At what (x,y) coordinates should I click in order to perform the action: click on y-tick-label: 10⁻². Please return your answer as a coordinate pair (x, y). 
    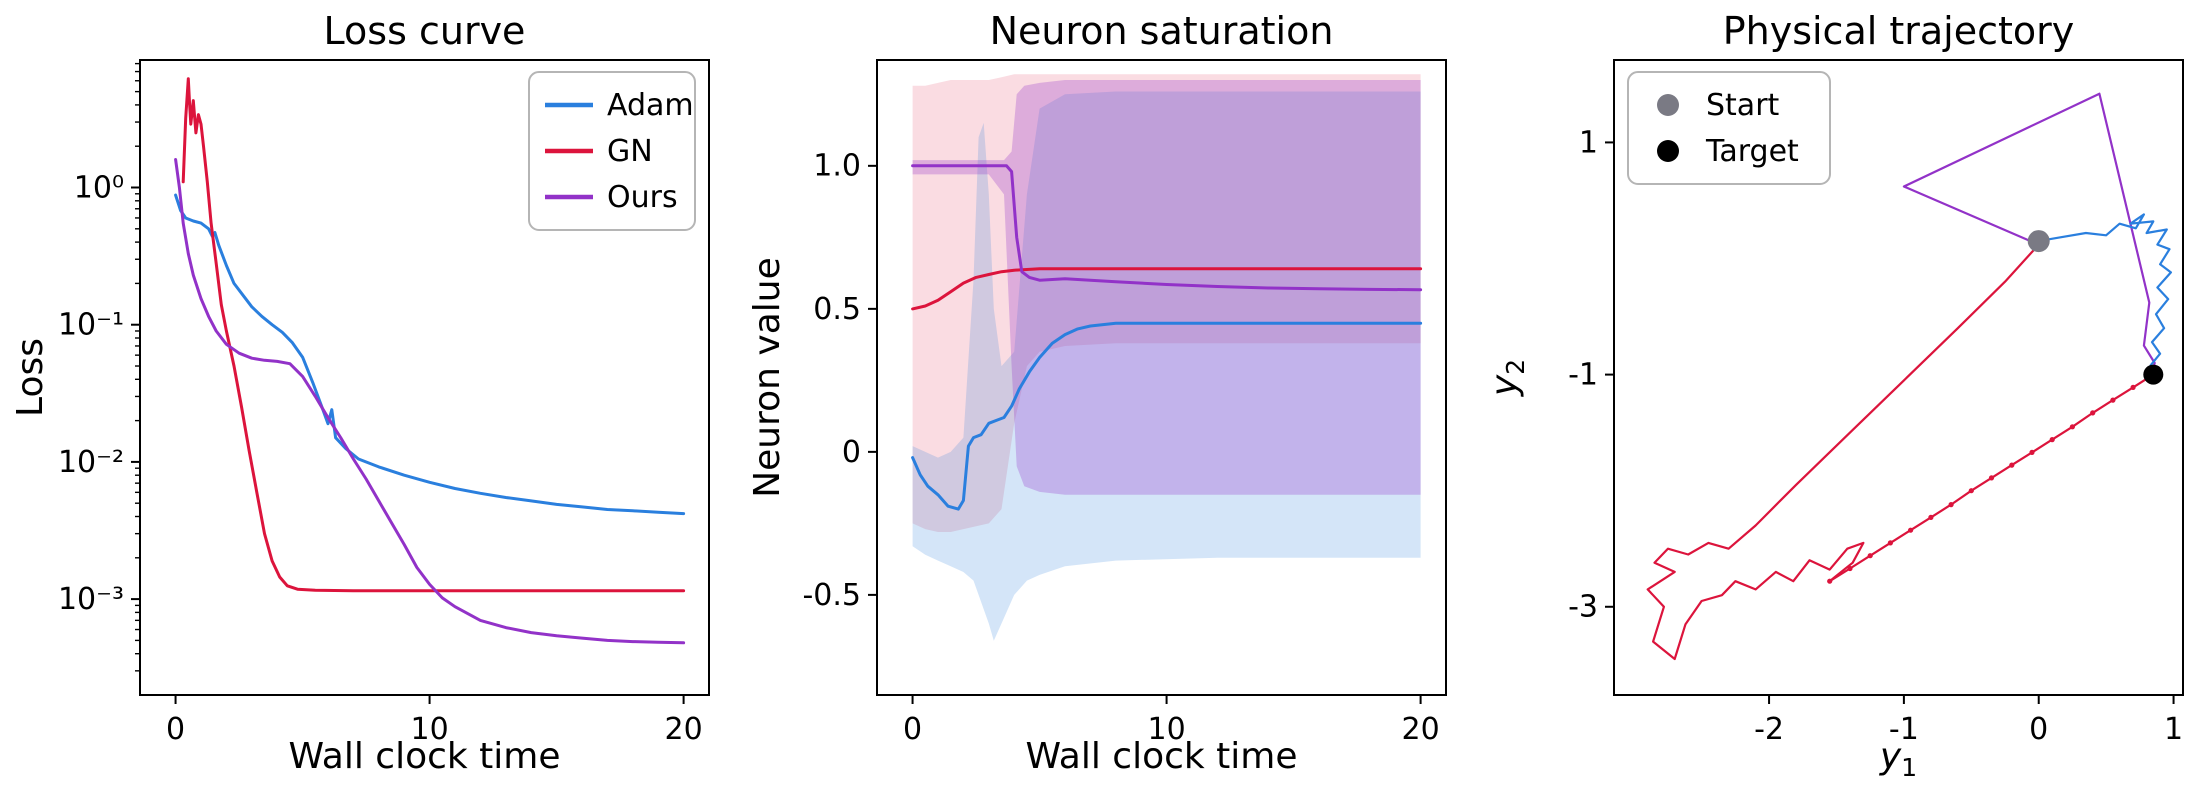
    Looking at the image, I should click on (91, 462).